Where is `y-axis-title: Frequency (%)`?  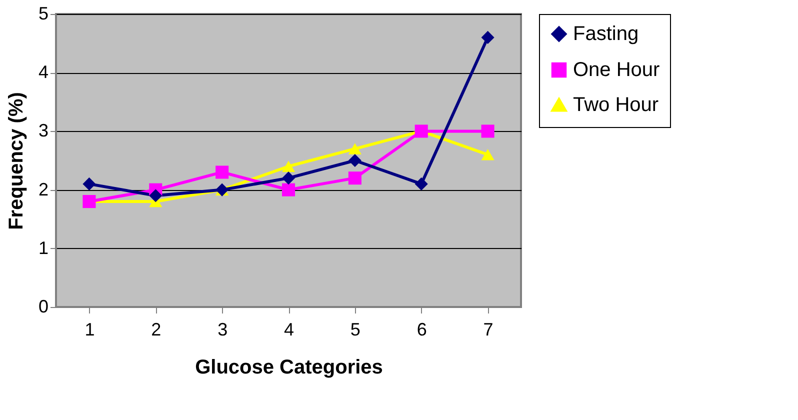 y-axis-title: Frequency (%) is located at coordinates (16, 161).